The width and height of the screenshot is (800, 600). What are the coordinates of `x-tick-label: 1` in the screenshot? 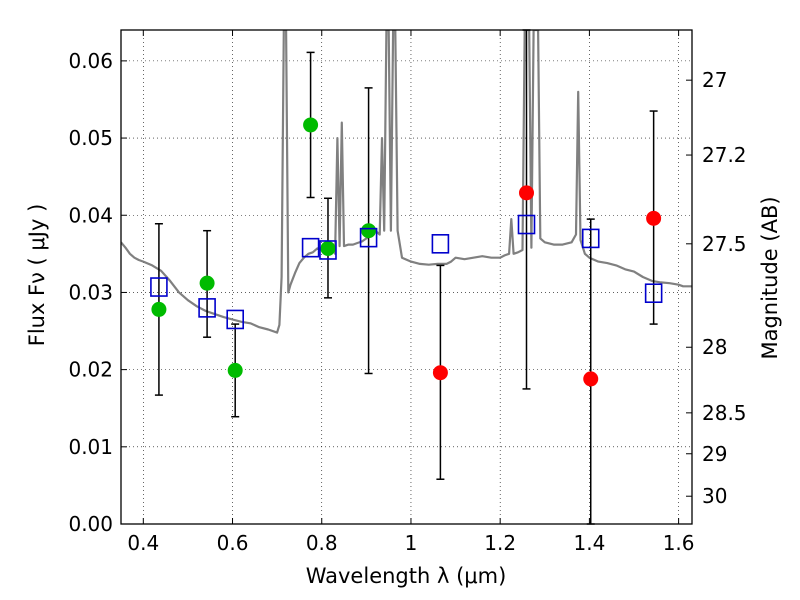 It's located at (411, 543).